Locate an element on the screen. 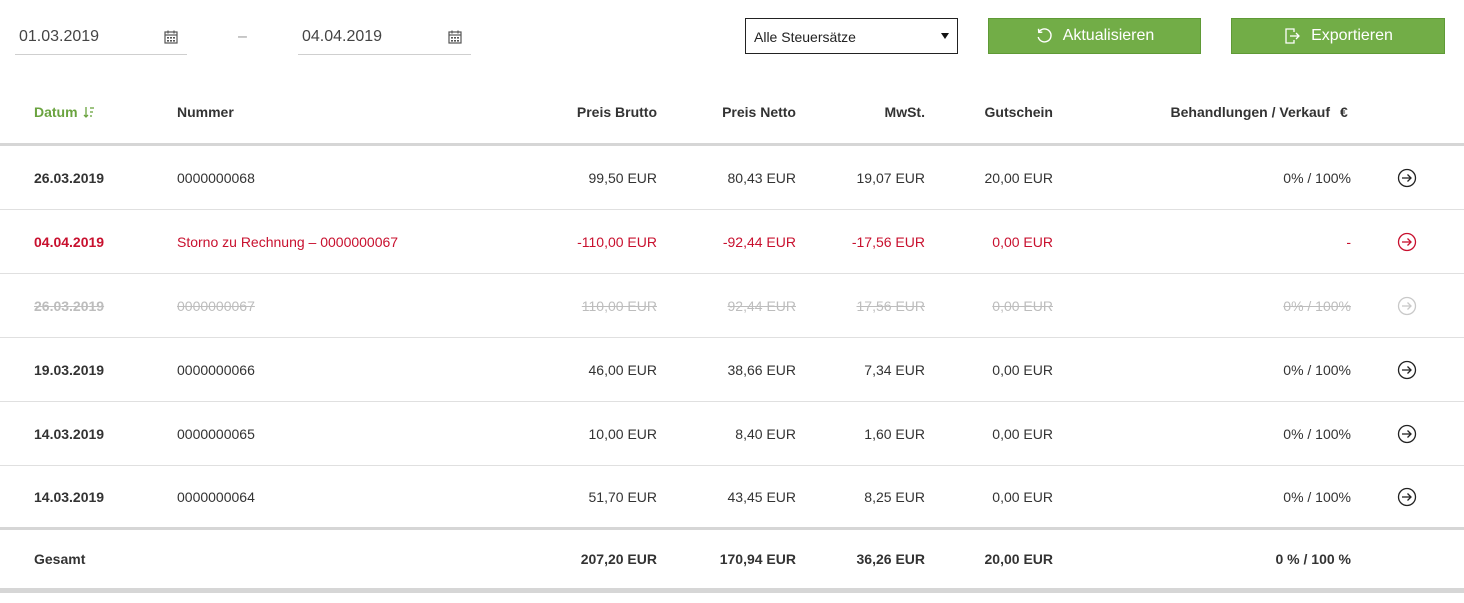 This screenshot has height=603, width=1464. row-mwst: 1,60 EUR is located at coordinates (894, 433).